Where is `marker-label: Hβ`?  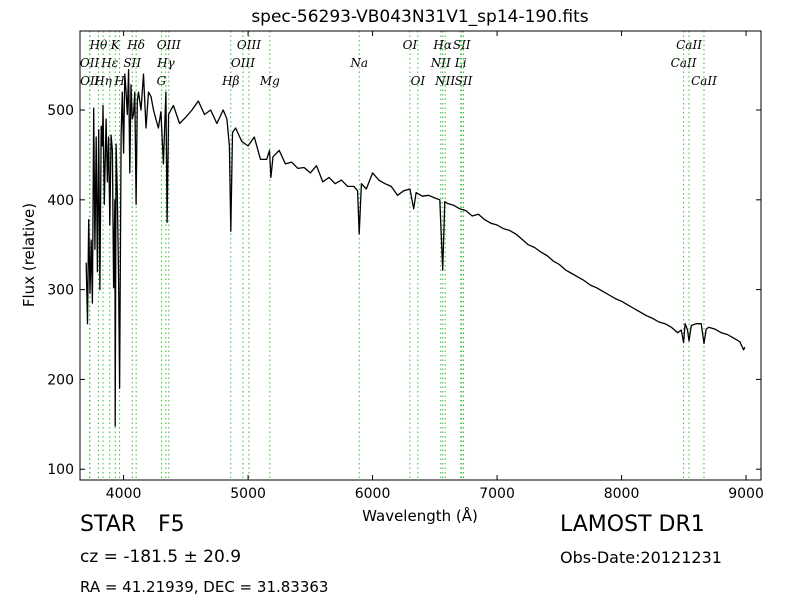
marker-label: Hβ is located at coordinates (230, 81).